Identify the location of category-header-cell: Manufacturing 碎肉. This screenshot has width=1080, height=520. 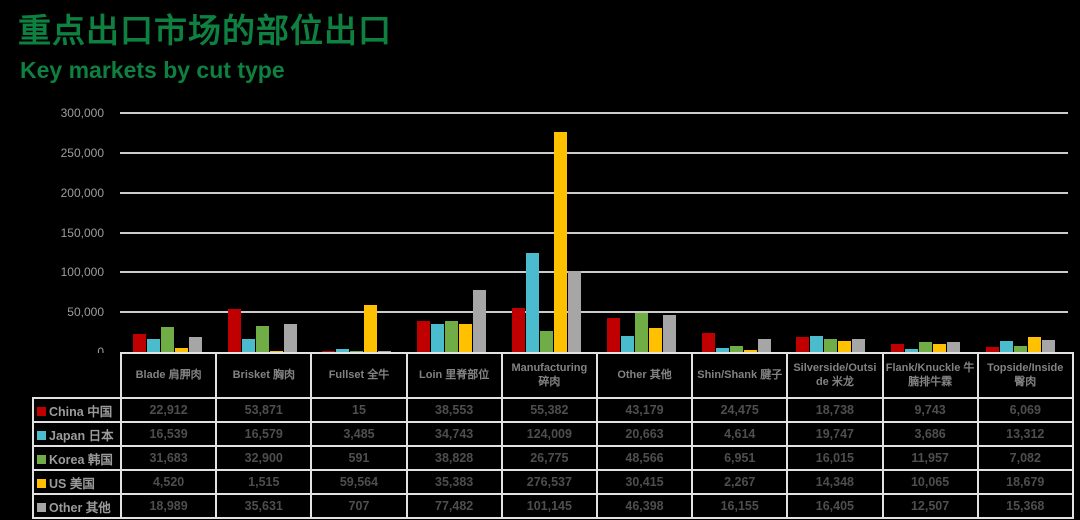
(549, 375).